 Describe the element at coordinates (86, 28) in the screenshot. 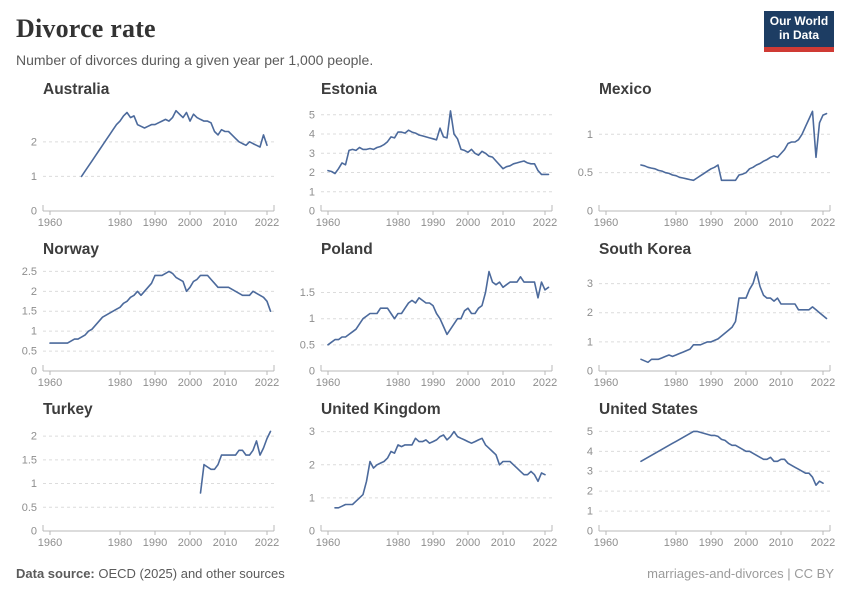

I see `page-title: Divorce rate` at that location.